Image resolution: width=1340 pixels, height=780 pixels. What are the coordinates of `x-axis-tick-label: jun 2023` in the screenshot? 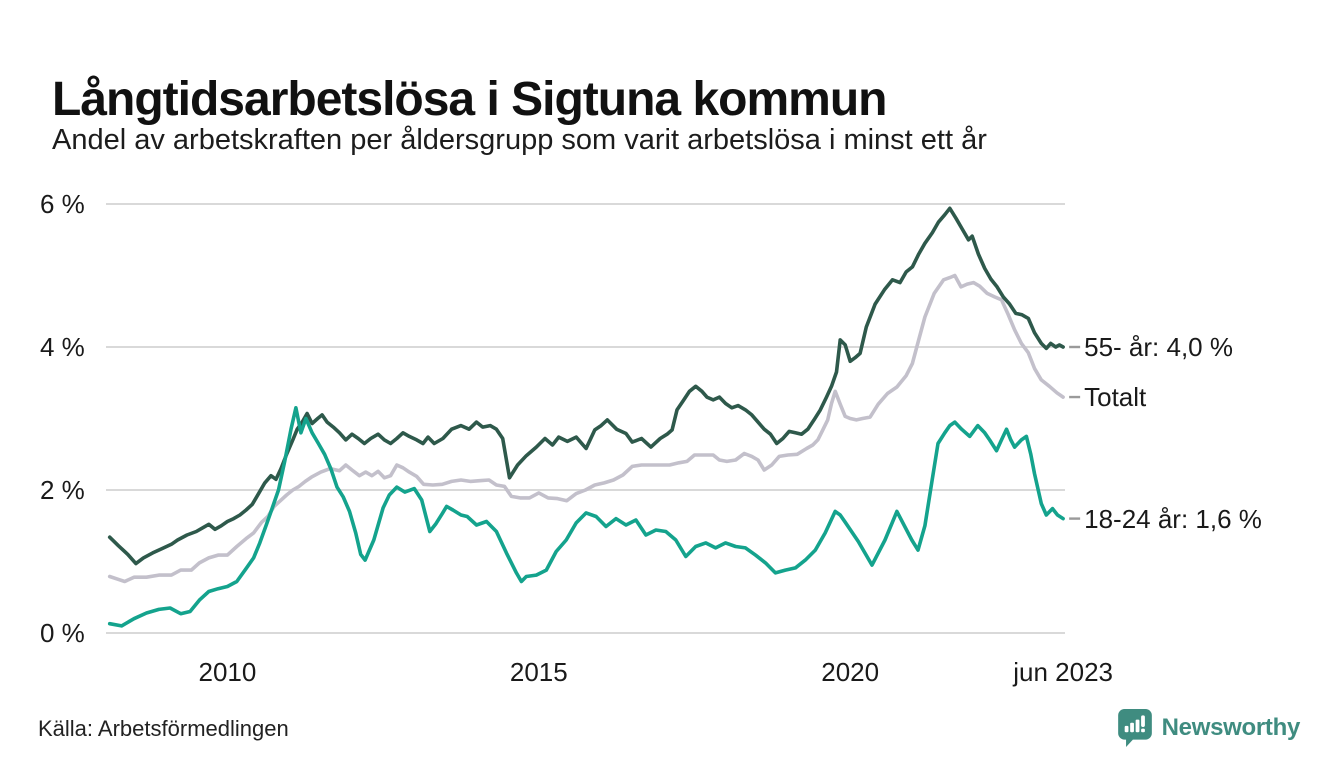 It's located at (1063, 672).